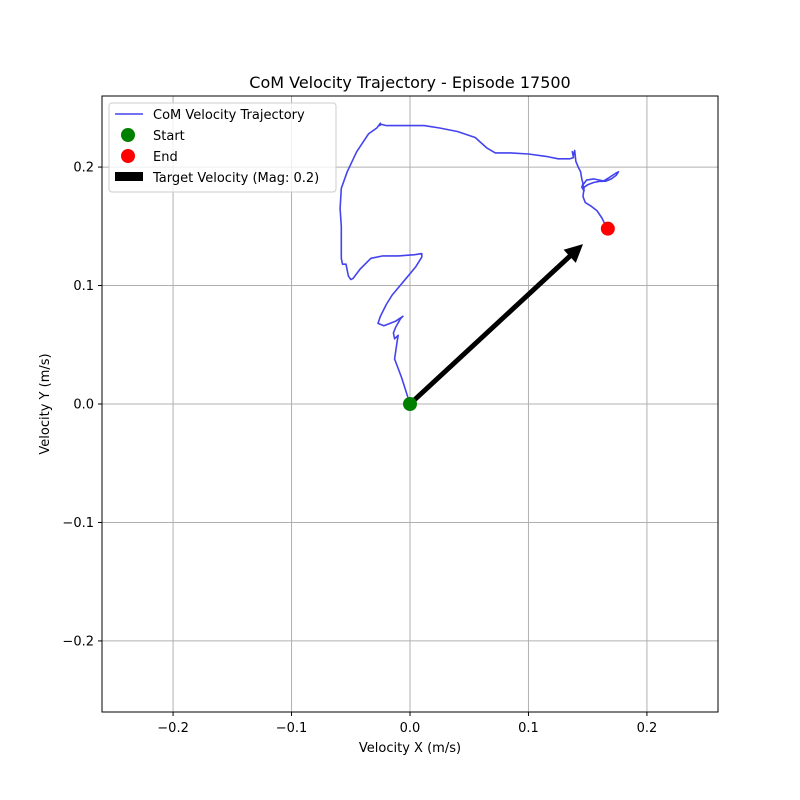  What do you see at coordinates (129, 176) in the screenshot?
I see `legend-arrow-swatch` at bounding box center [129, 176].